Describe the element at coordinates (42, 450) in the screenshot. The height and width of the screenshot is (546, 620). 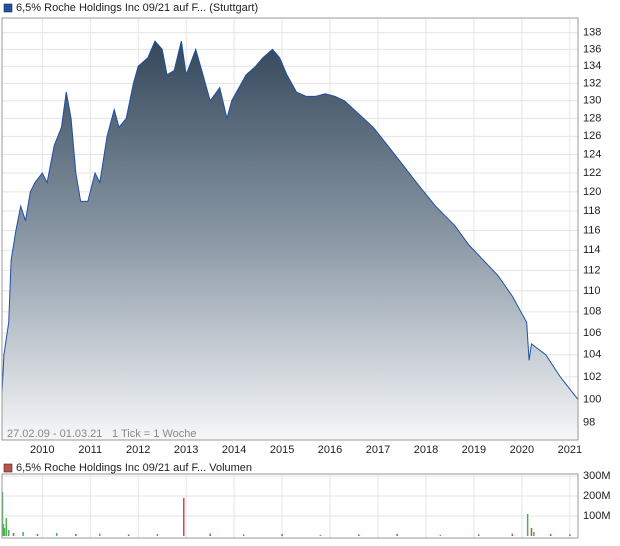
I see `x-tick-label: 2010` at that location.